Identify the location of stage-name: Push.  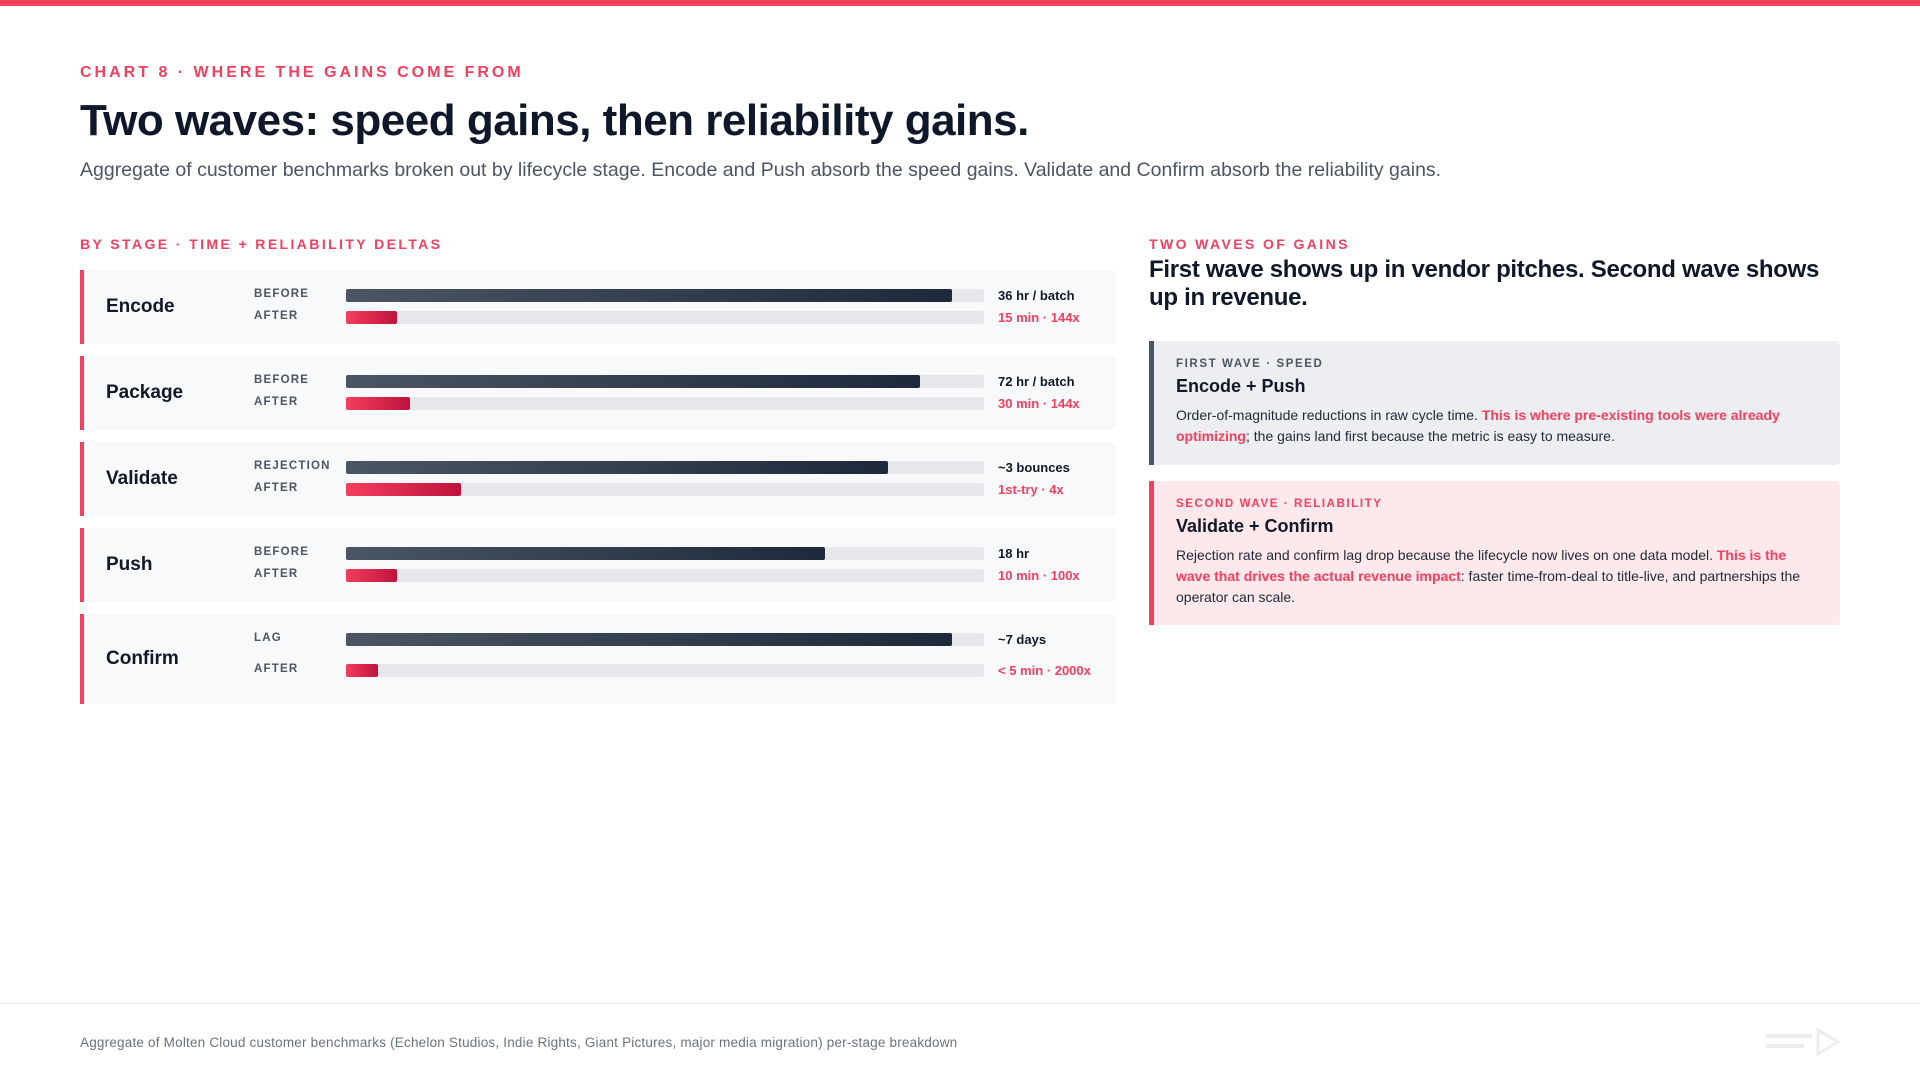
(129, 564).